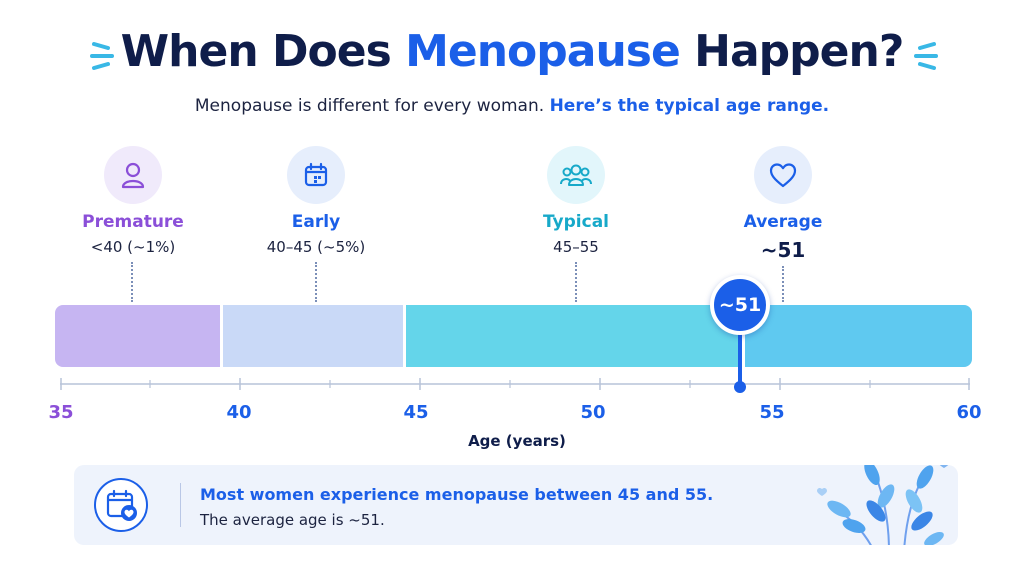 This screenshot has width=1024, height=576. I want to click on tick-label: 45, so click(416, 412).